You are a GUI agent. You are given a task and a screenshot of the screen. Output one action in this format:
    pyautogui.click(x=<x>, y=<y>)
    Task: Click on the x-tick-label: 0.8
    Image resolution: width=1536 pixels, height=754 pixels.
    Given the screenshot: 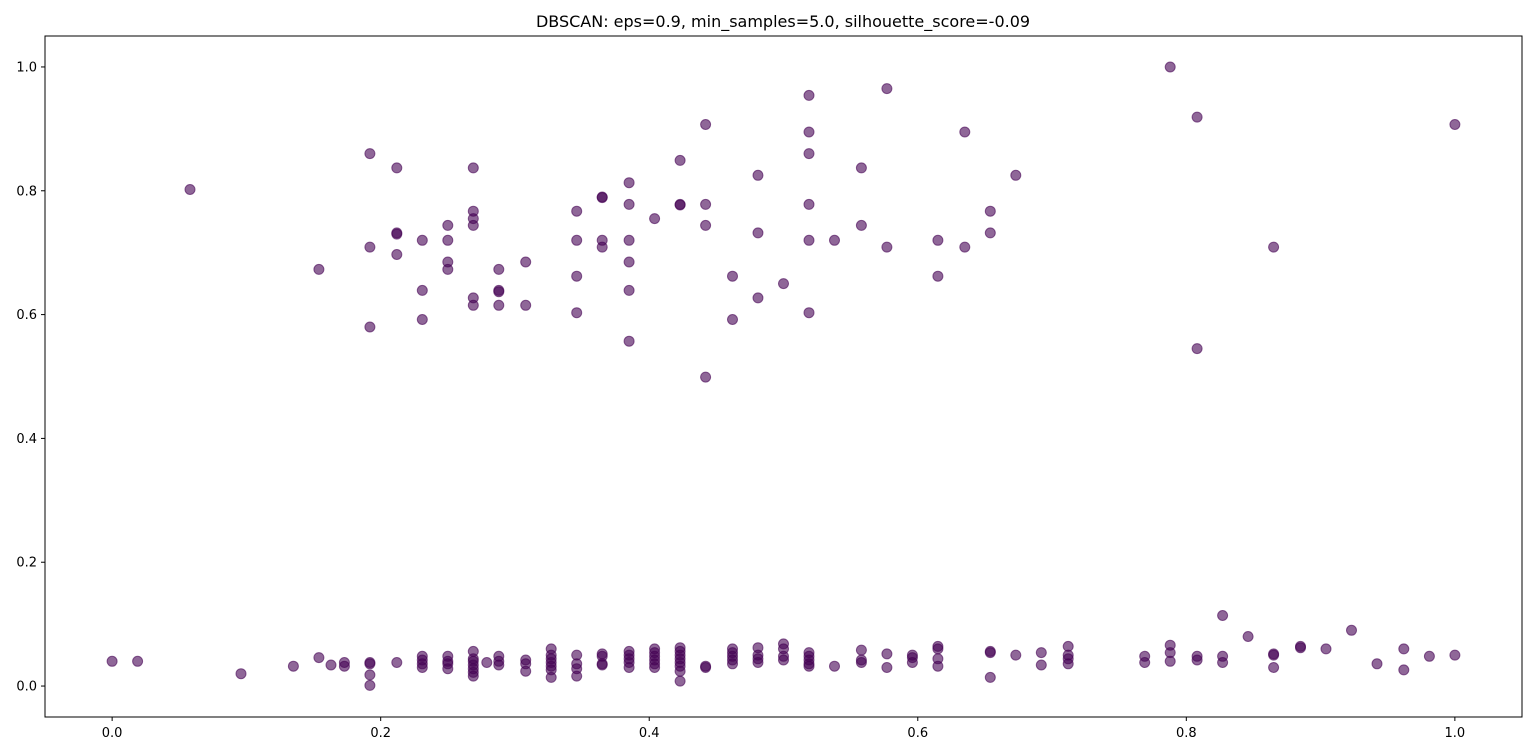 What is the action you would take?
    pyautogui.click(x=1186, y=733)
    